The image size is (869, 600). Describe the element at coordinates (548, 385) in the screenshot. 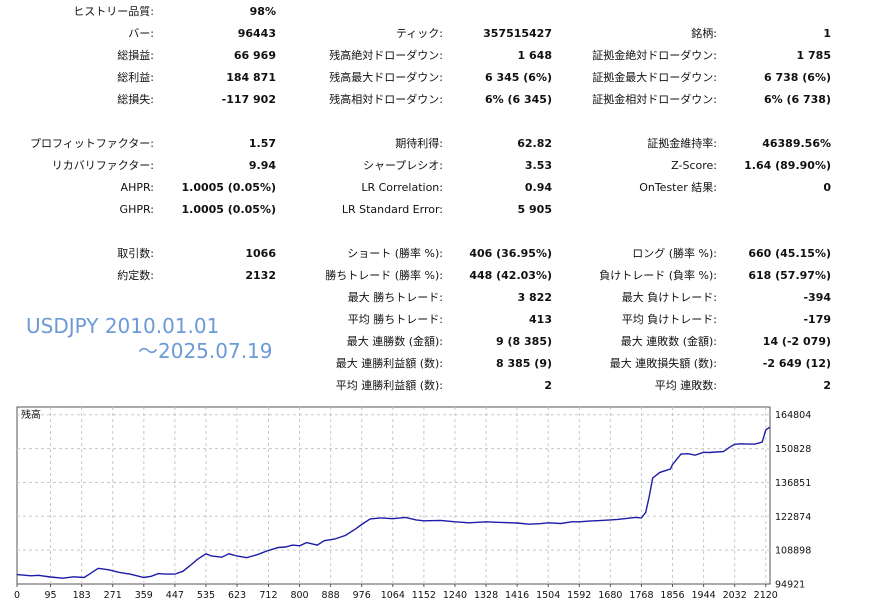

I see `col2-value: 2` at that location.